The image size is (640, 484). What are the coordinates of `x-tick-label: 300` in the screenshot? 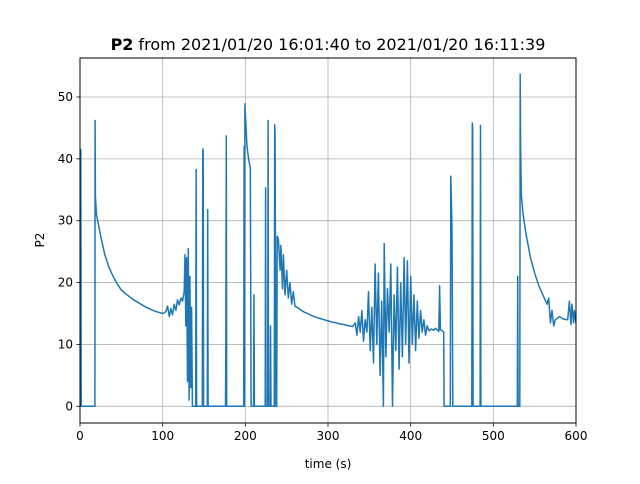 It's located at (328, 436).